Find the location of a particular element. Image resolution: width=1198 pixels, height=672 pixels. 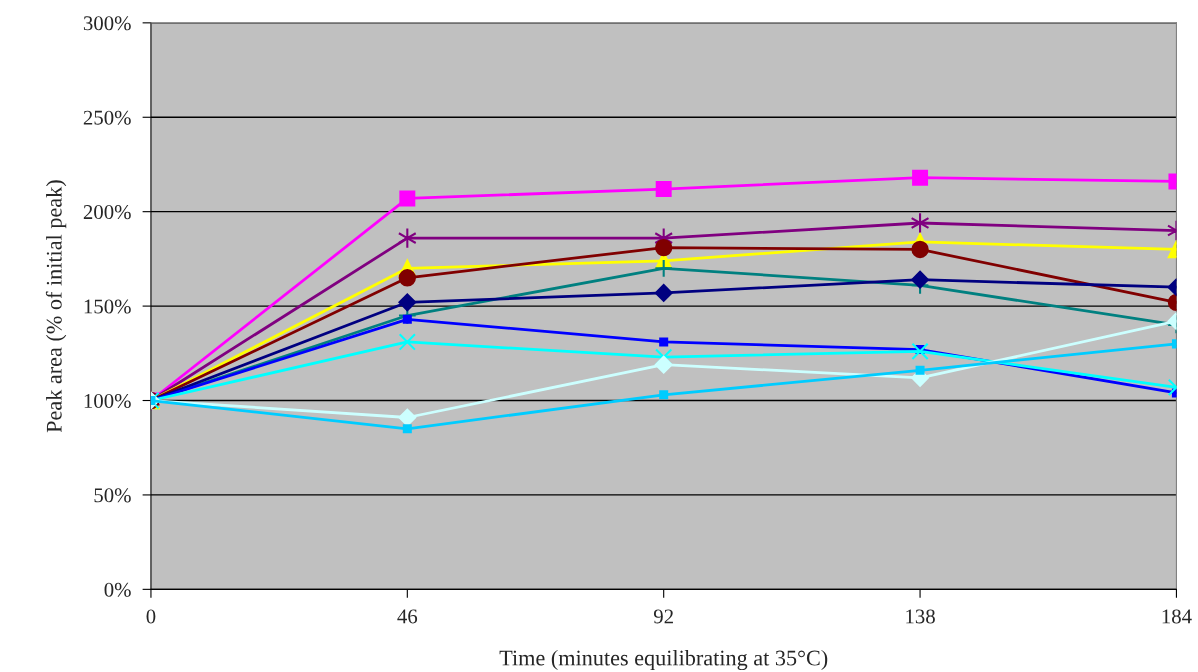

x-tick-label: 184 is located at coordinates (1177, 616).